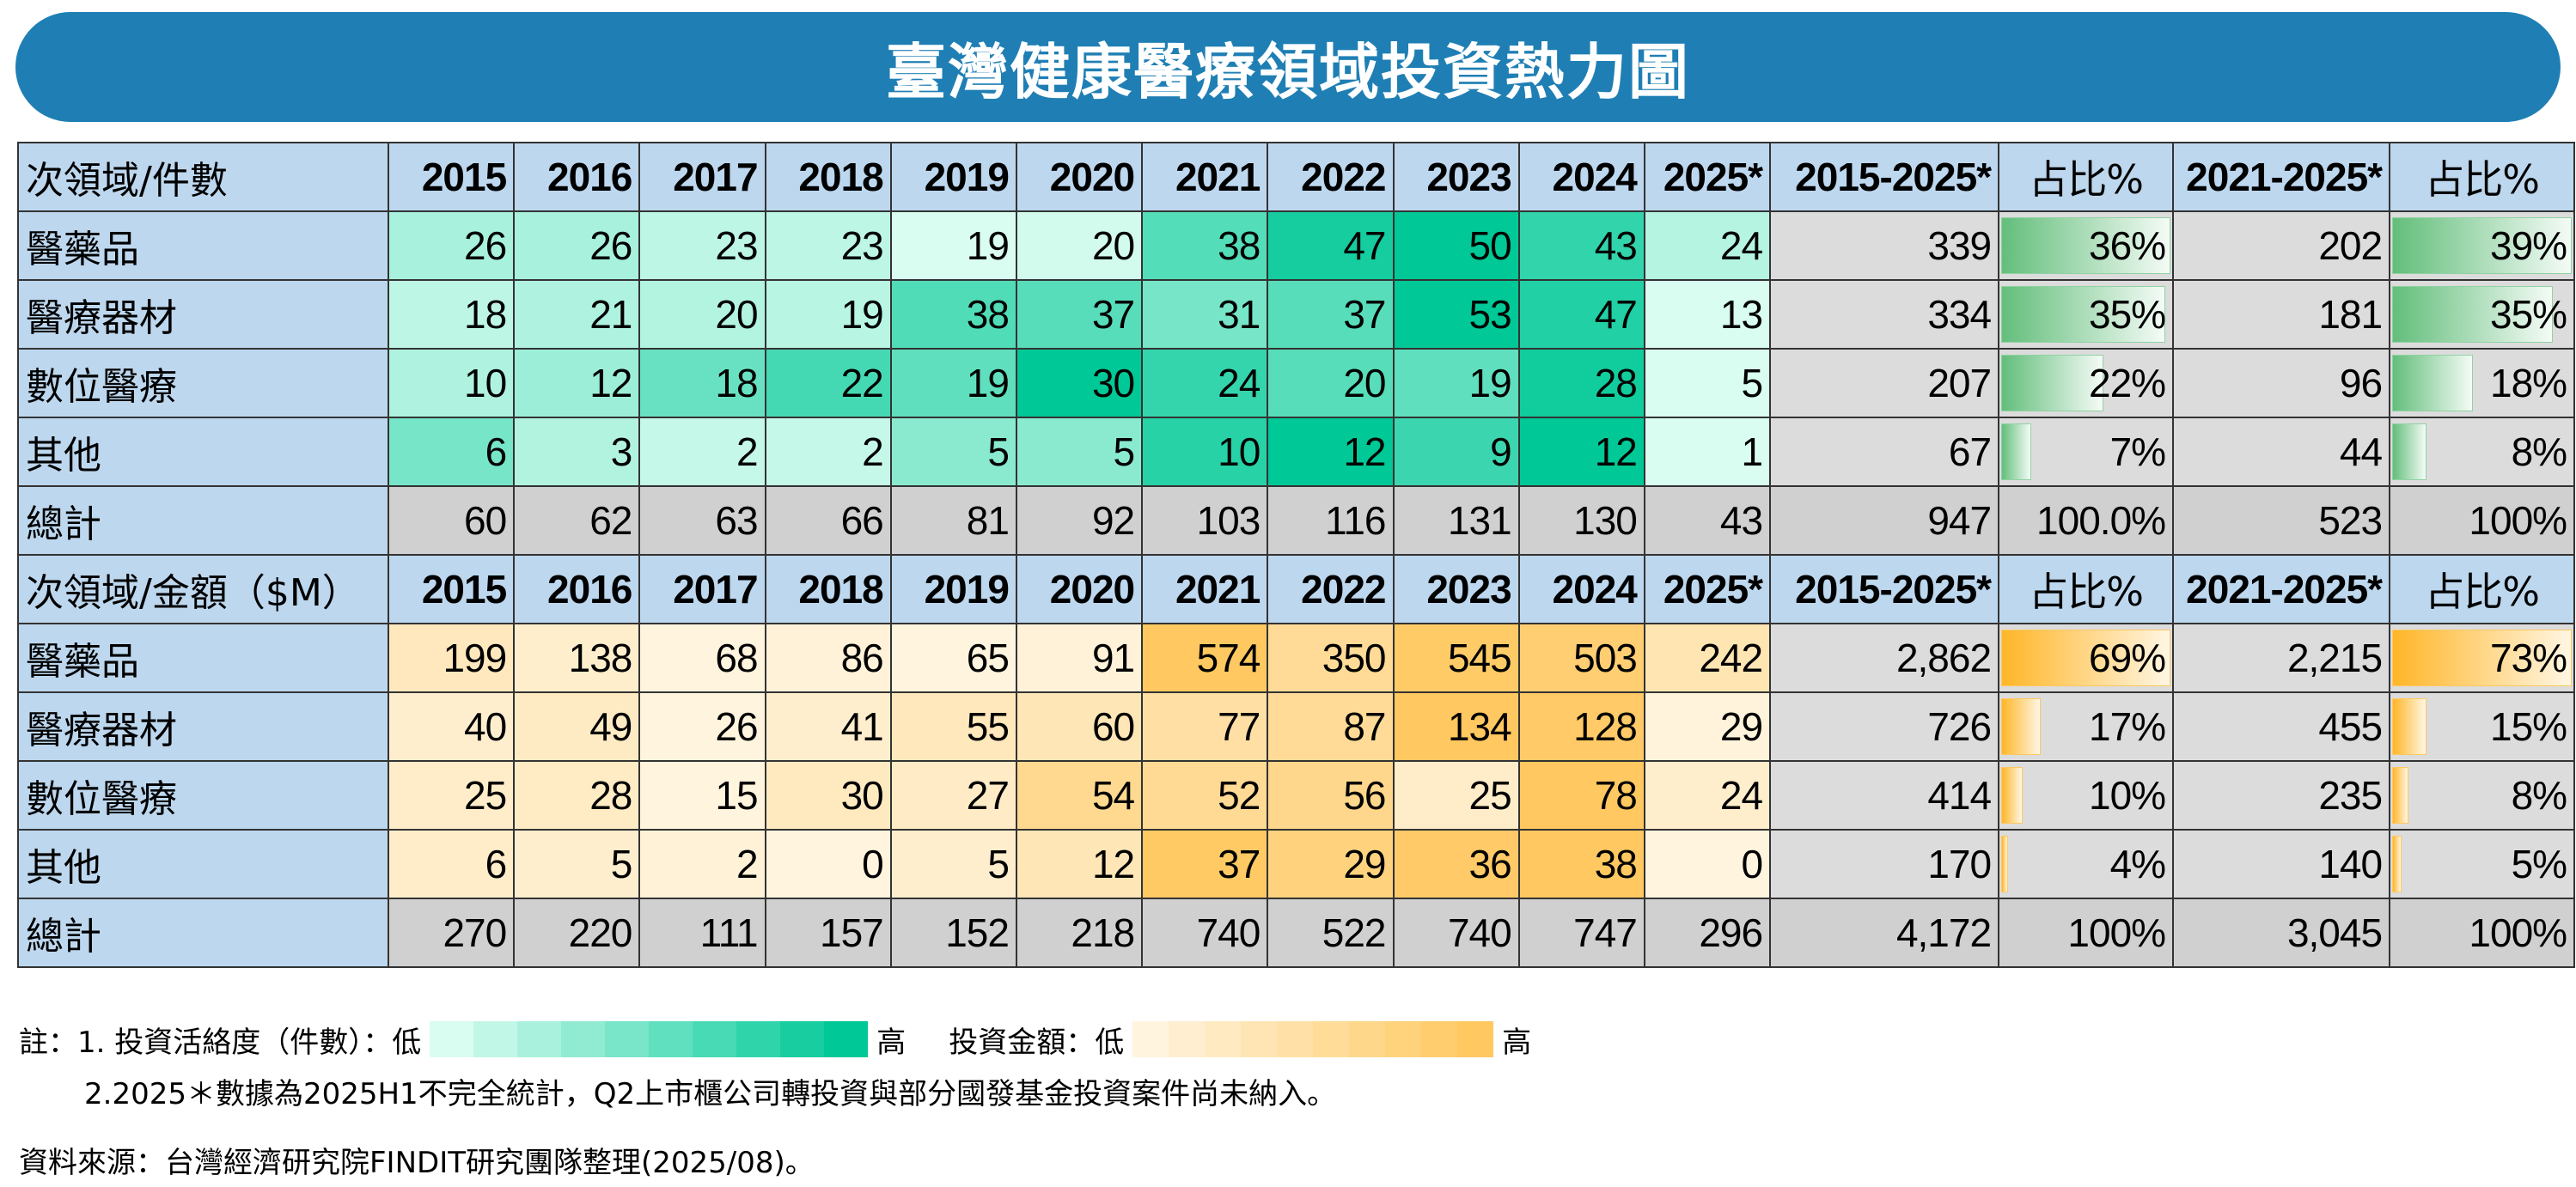 The width and height of the screenshot is (2576, 1187). What do you see at coordinates (1296, 245) in the screenshot?
I see `table-row: 醫藥品 26 26 23 23 19 20 38 47 50 43 24 339 36% 202 39%` at bounding box center [1296, 245].